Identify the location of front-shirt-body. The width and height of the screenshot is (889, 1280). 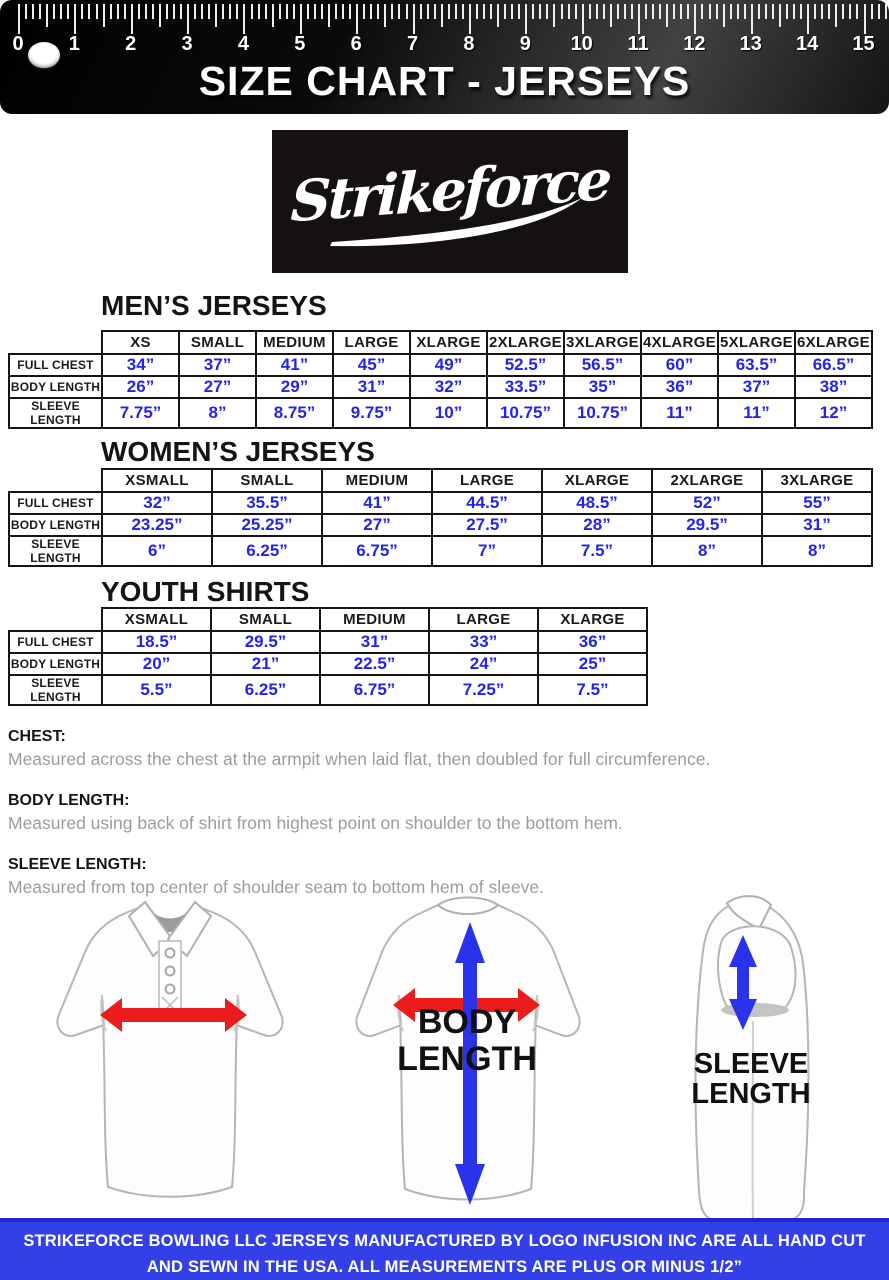
(170, 1050).